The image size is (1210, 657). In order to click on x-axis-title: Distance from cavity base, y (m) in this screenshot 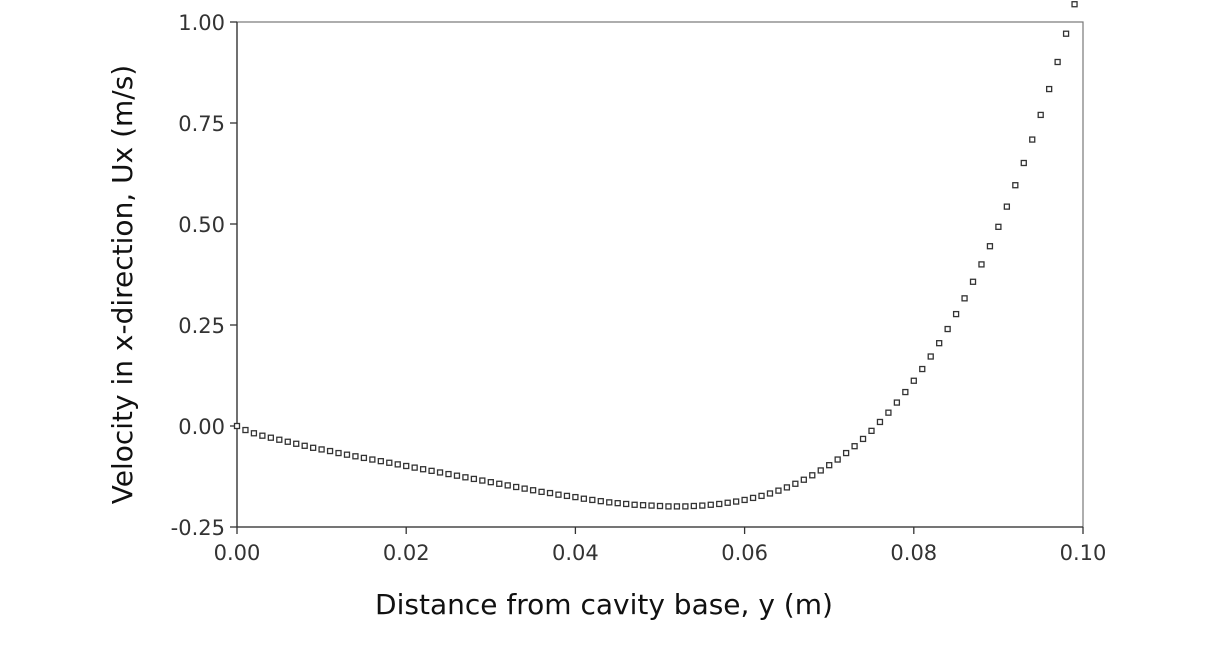, I will do `click(604, 604)`.